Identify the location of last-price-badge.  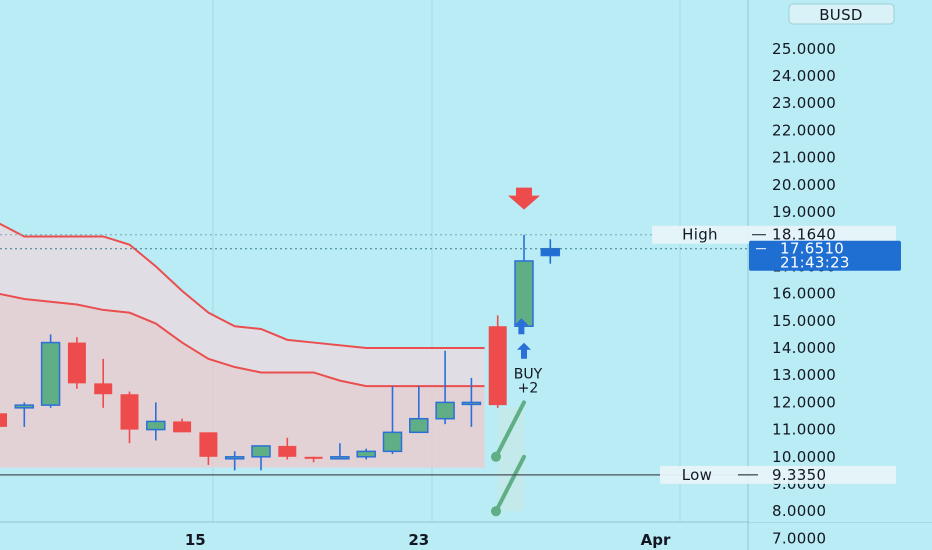
(825, 255).